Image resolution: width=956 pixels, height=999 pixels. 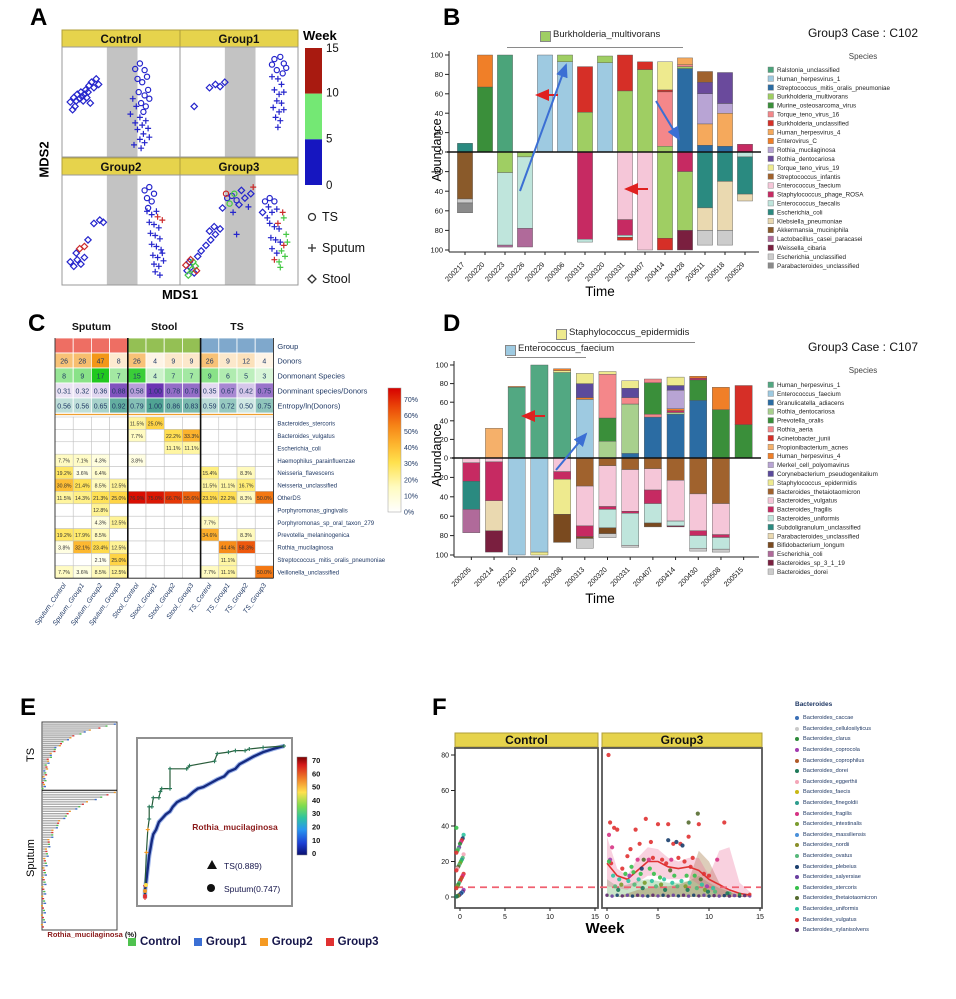 I want to click on row-label: Streptococcus_mitis_oralis_pneumoniae, so click(x=331, y=561).